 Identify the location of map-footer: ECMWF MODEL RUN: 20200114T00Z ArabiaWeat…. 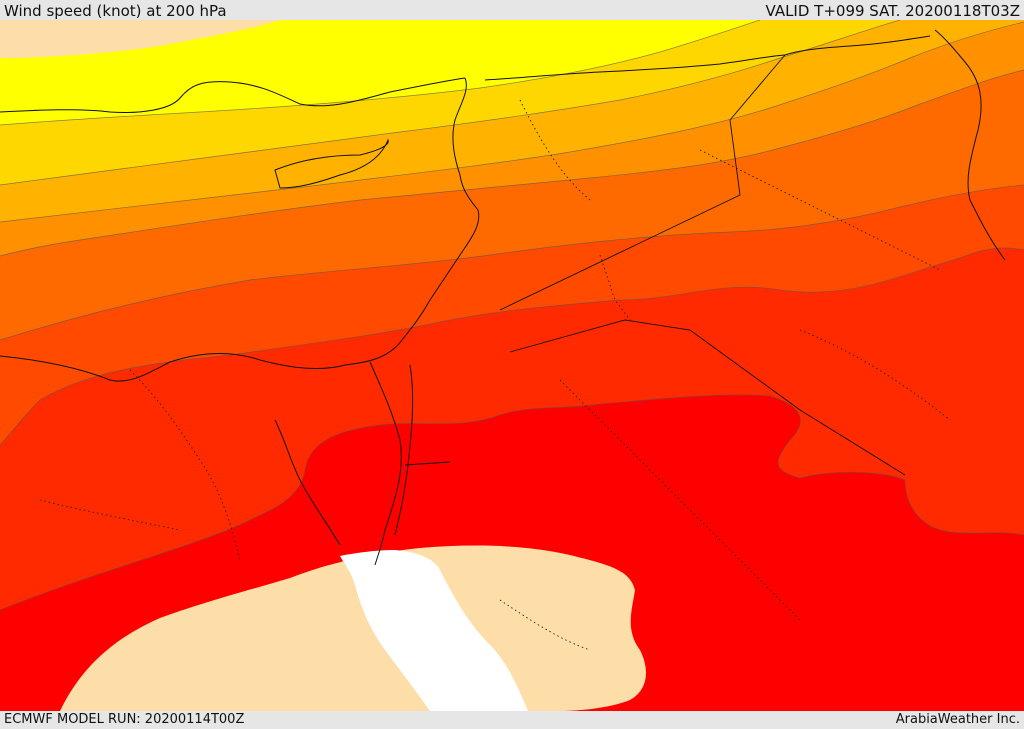
(512, 720).